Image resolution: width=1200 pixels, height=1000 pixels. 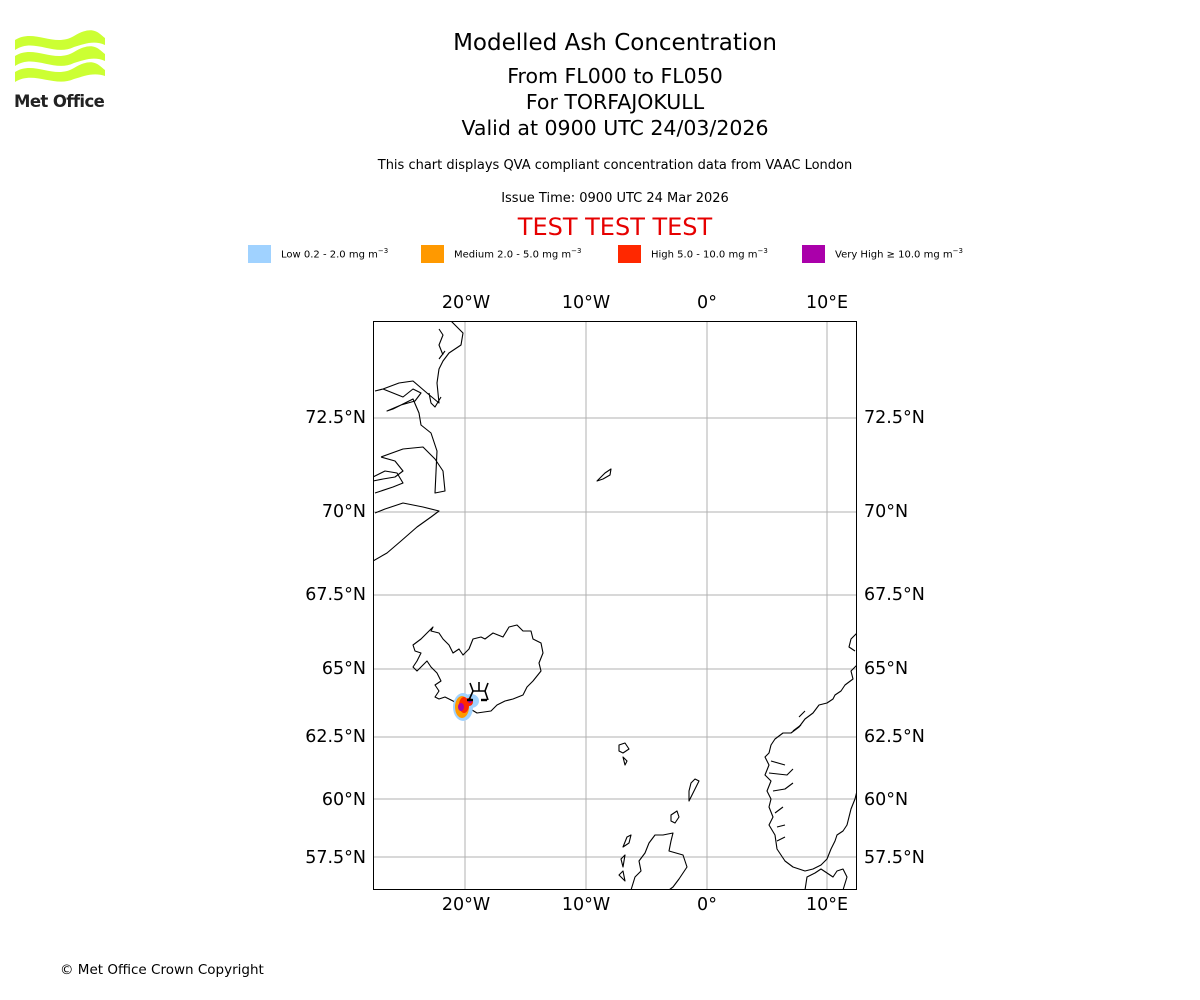 I want to click on legend-swatch-very-high, so click(x=813, y=254).